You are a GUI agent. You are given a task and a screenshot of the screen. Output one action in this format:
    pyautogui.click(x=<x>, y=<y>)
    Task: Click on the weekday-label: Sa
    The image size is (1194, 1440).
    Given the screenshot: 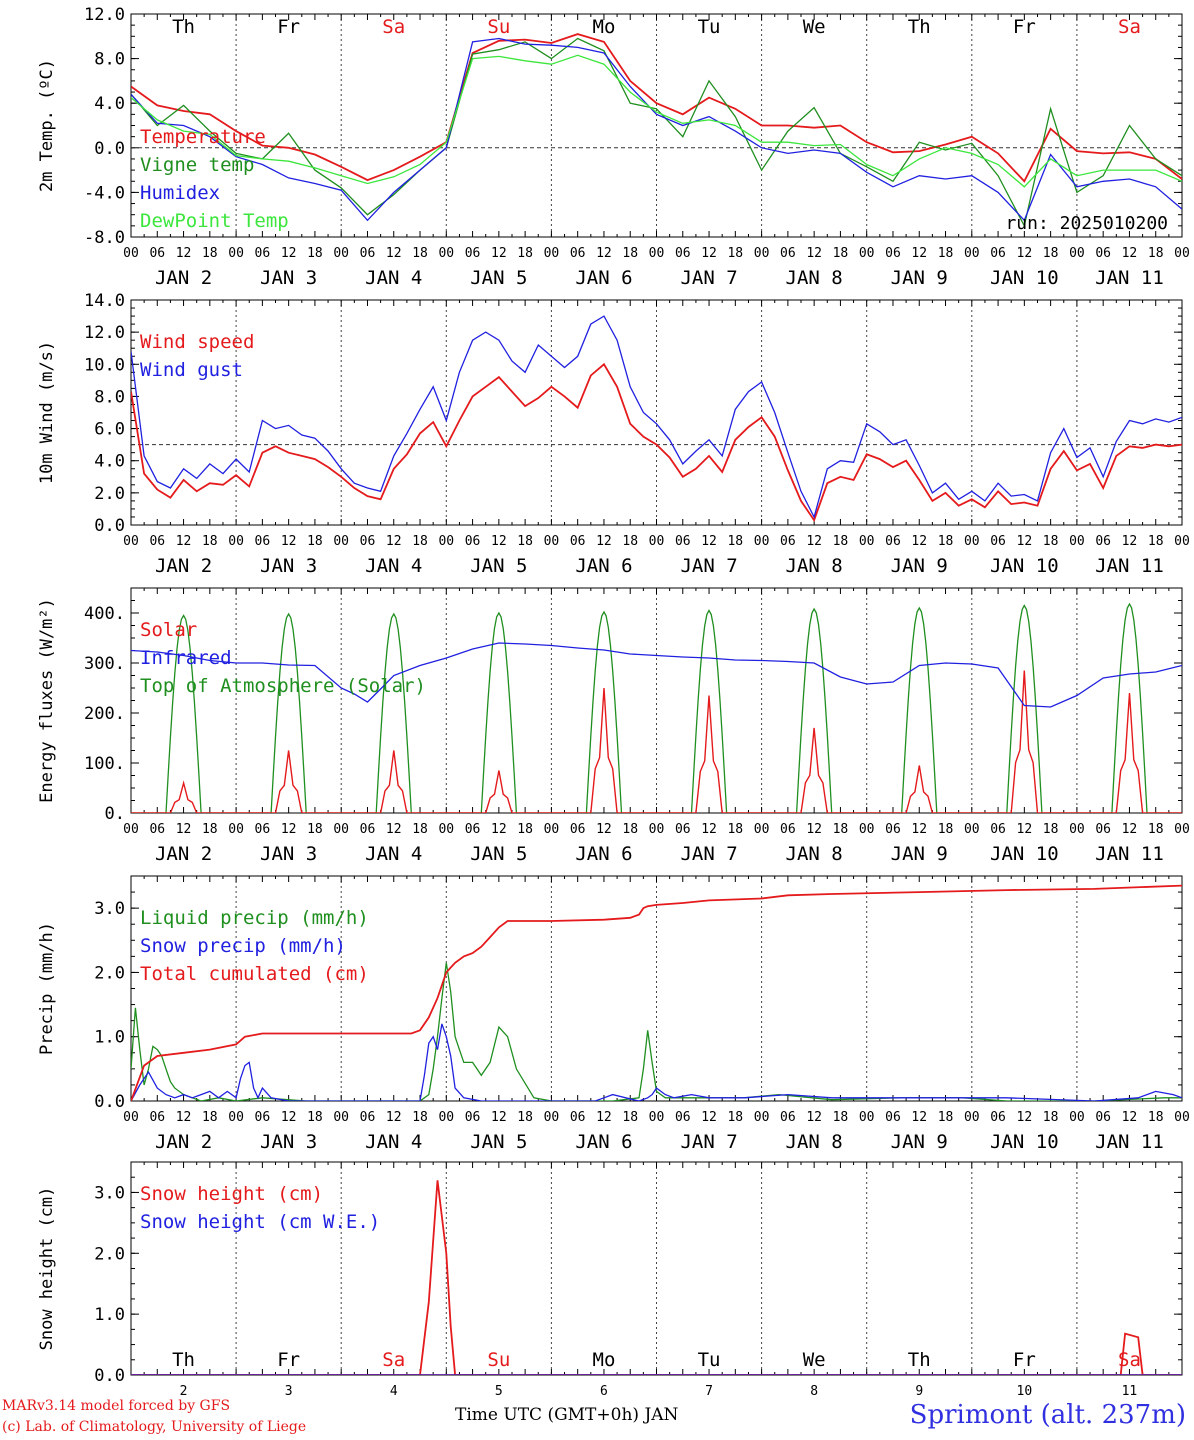 What is the action you would take?
    pyautogui.click(x=393, y=27)
    